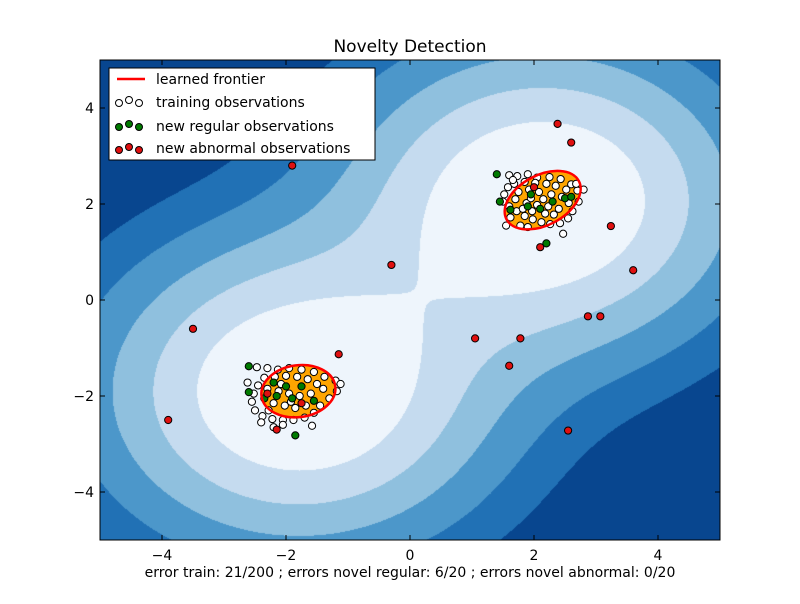  I want to click on legend-item-regular: new regular observations, so click(224, 127).